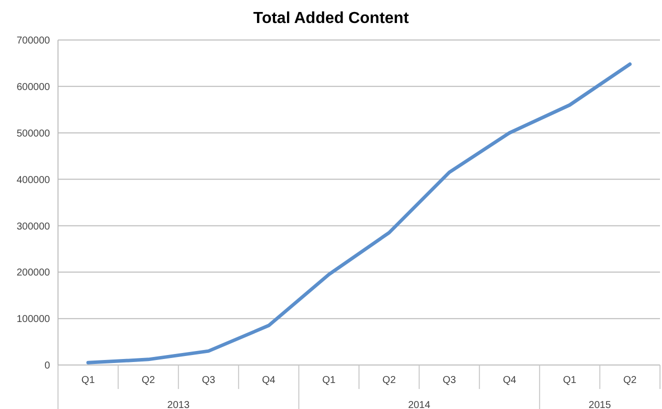 This screenshot has height=409, width=662. What do you see at coordinates (33, 226) in the screenshot?
I see `y-tick-label: 300000` at bounding box center [33, 226].